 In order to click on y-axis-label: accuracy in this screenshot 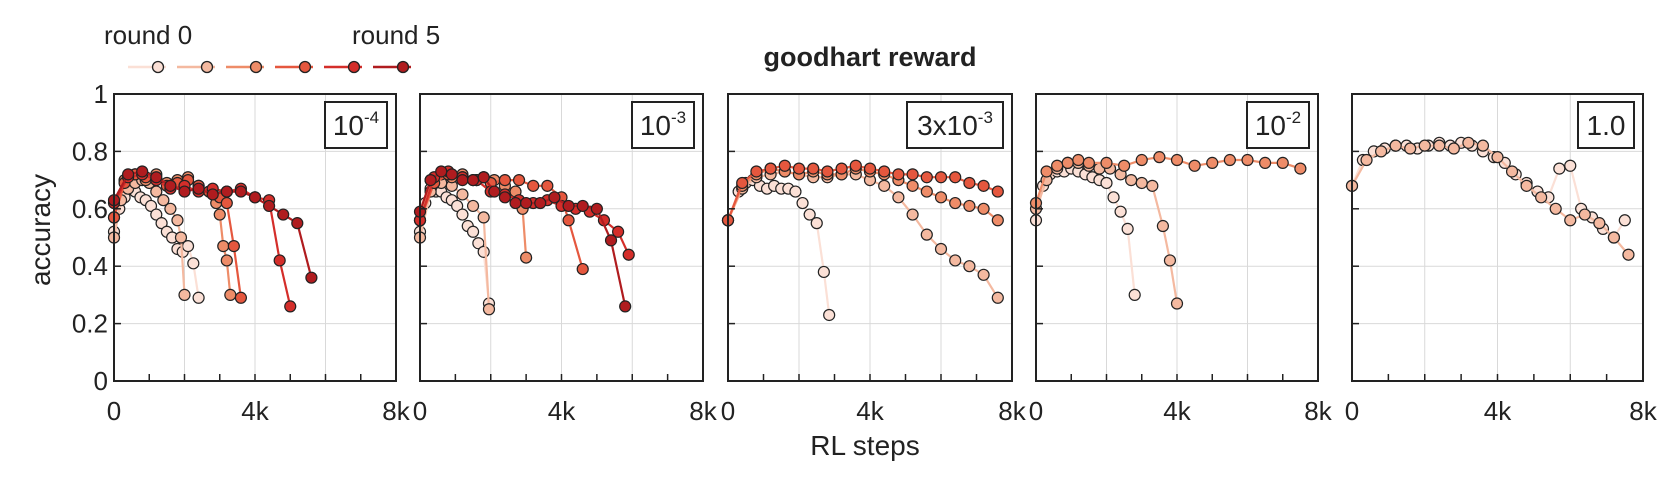, I will do `click(40, 230)`.